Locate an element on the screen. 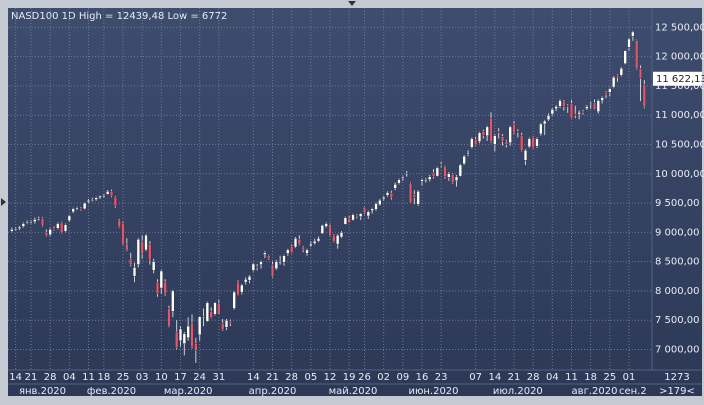 The image size is (704, 405). month-label: июл.2020 is located at coordinates (518, 391).